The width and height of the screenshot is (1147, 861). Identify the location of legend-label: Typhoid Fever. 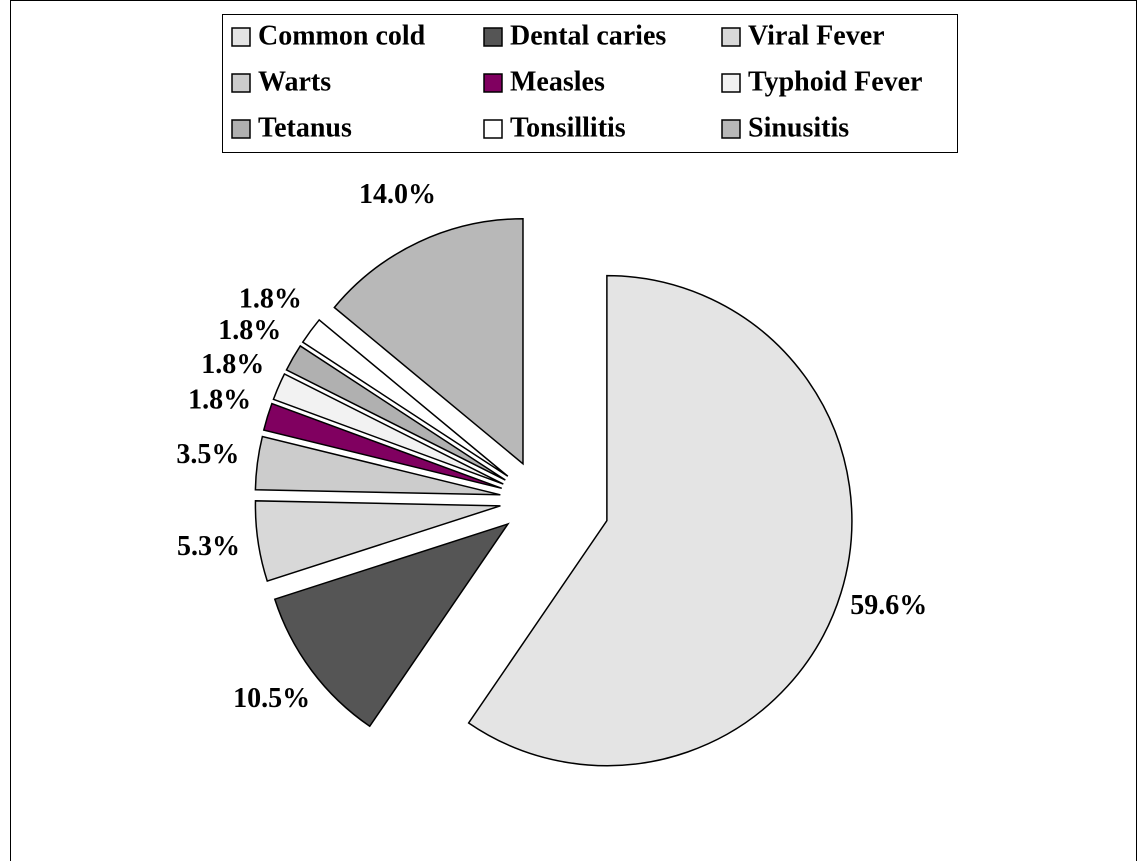
(835, 81).